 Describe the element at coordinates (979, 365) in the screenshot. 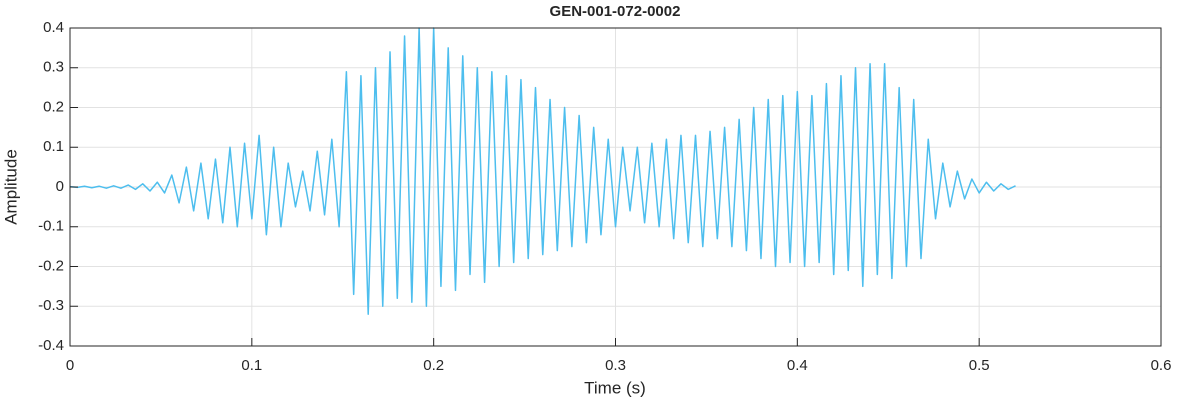

I see `x-tick-label: 0.5` at that location.